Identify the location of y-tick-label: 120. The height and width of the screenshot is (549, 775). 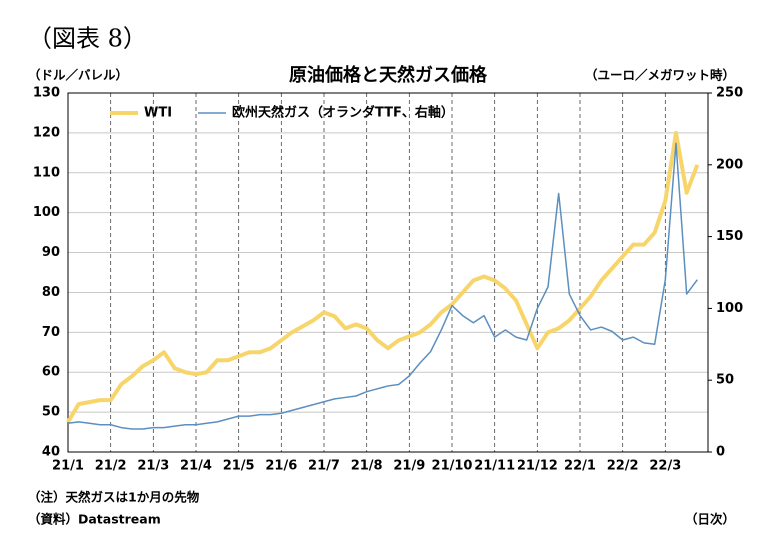
(46, 132).